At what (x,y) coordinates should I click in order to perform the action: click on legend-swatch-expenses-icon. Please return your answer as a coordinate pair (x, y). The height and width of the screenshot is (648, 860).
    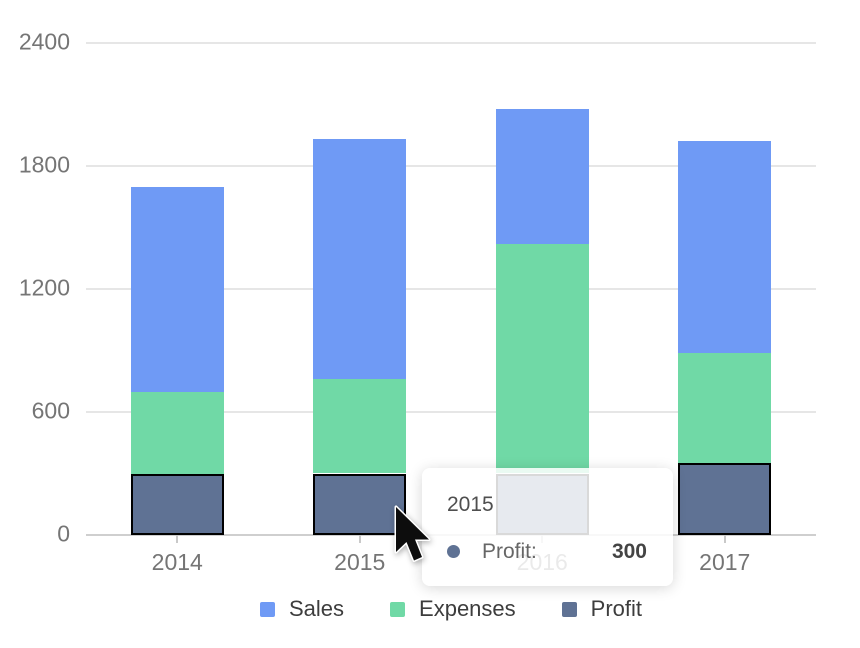
    Looking at the image, I should click on (398, 609).